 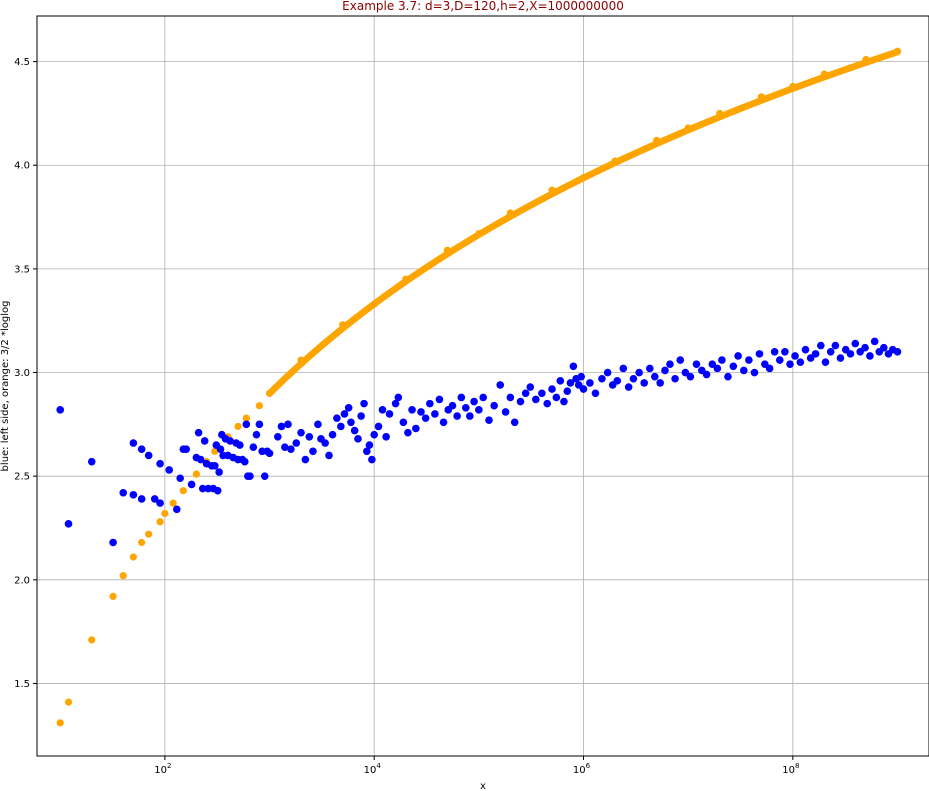 What do you see at coordinates (22, 477) in the screenshot?
I see `y-tick-label: 2.5` at bounding box center [22, 477].